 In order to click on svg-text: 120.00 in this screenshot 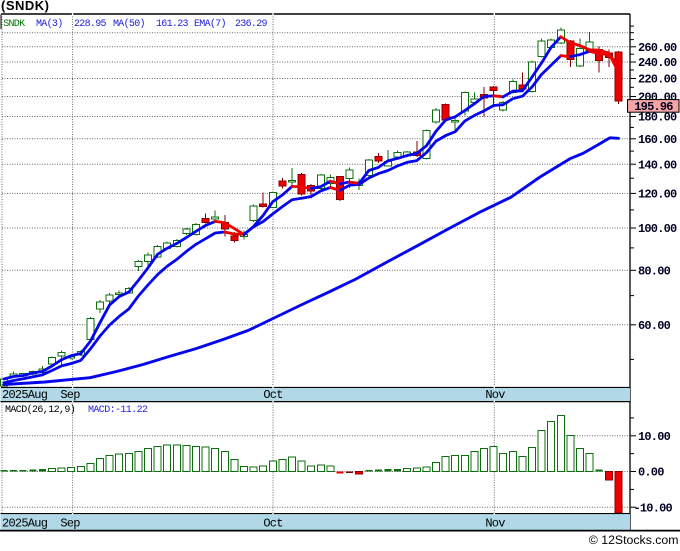, I will do `click(657, 195)`.